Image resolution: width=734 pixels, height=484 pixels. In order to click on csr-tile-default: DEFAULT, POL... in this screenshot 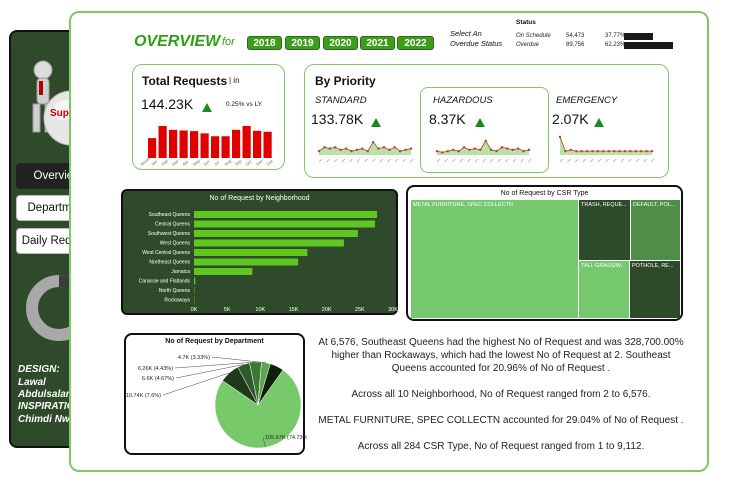, I will do `click(655, 230)`.